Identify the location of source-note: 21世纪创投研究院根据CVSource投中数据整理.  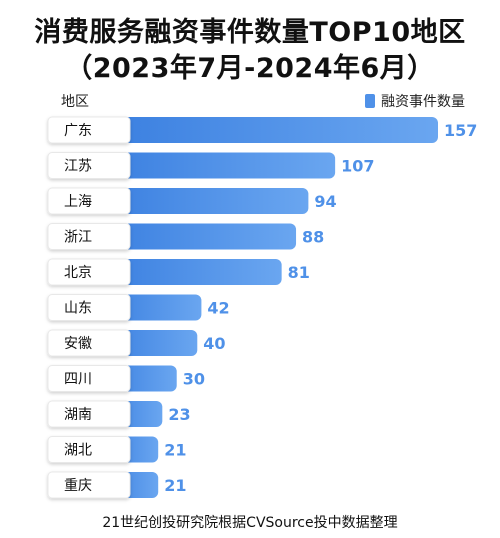
(250, 523).